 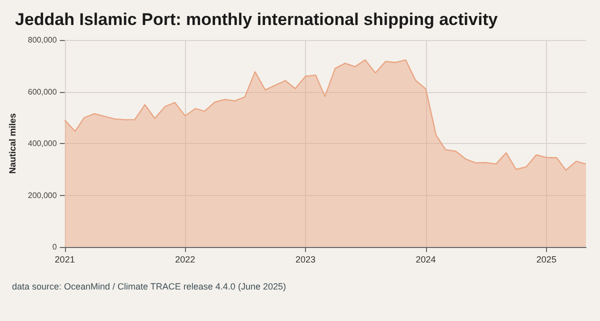 I want to click on y-tick-label: 0, so click(x=55, y=247).